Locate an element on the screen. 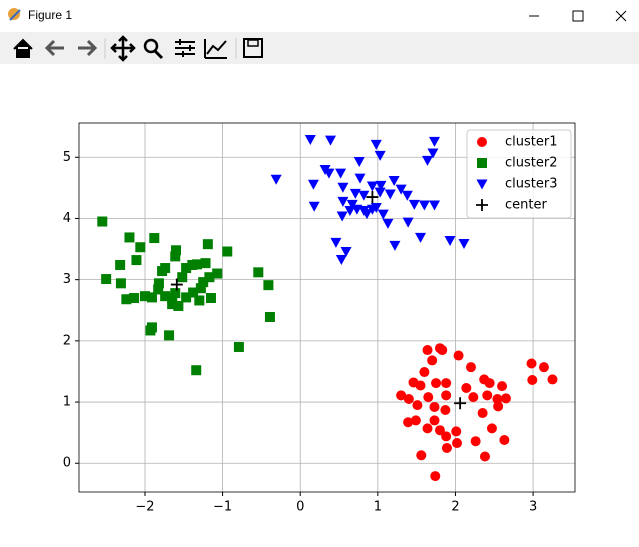 Image resolution: width=639 pixels, height=547 pixels. forward-button is located at coordinates (88, 48).